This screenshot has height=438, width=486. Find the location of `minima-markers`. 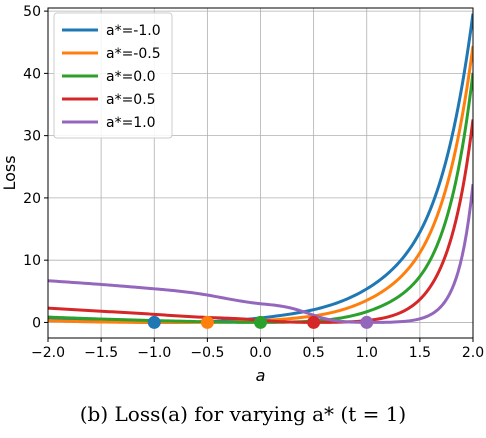

minima-markers is located at coordinates (260, 322).